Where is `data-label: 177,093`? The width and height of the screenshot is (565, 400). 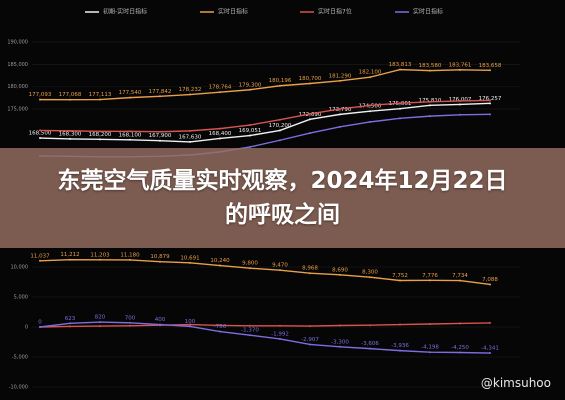 data-label: 177,093 is located at coordinates (40, 95).